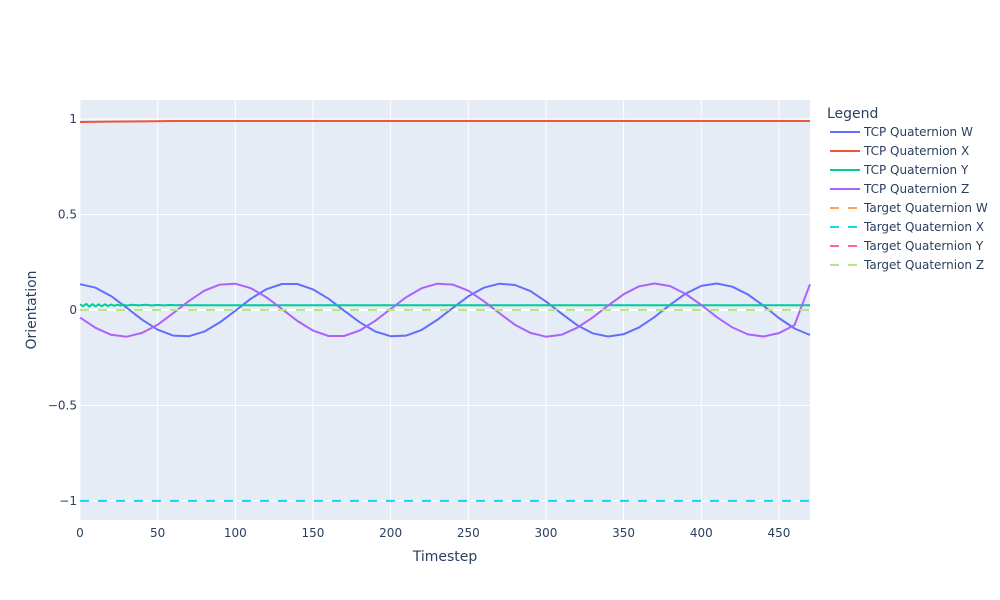  I want to click on y-tick-label: 0.5, so click(67, 215).